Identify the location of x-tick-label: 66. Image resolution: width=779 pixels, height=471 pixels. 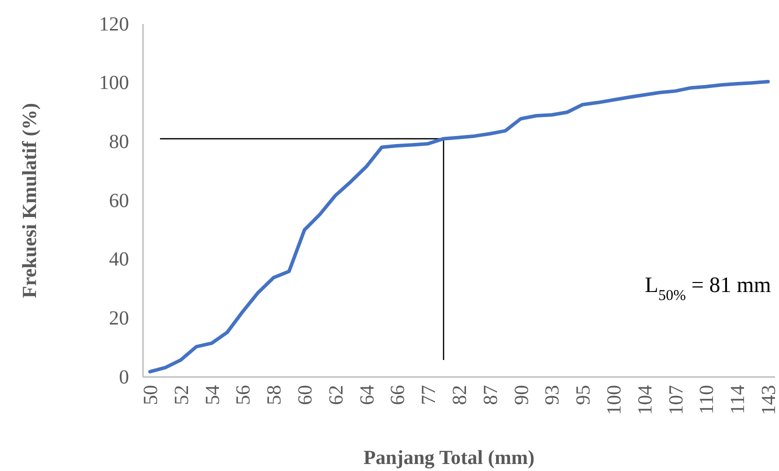
(398, 395).